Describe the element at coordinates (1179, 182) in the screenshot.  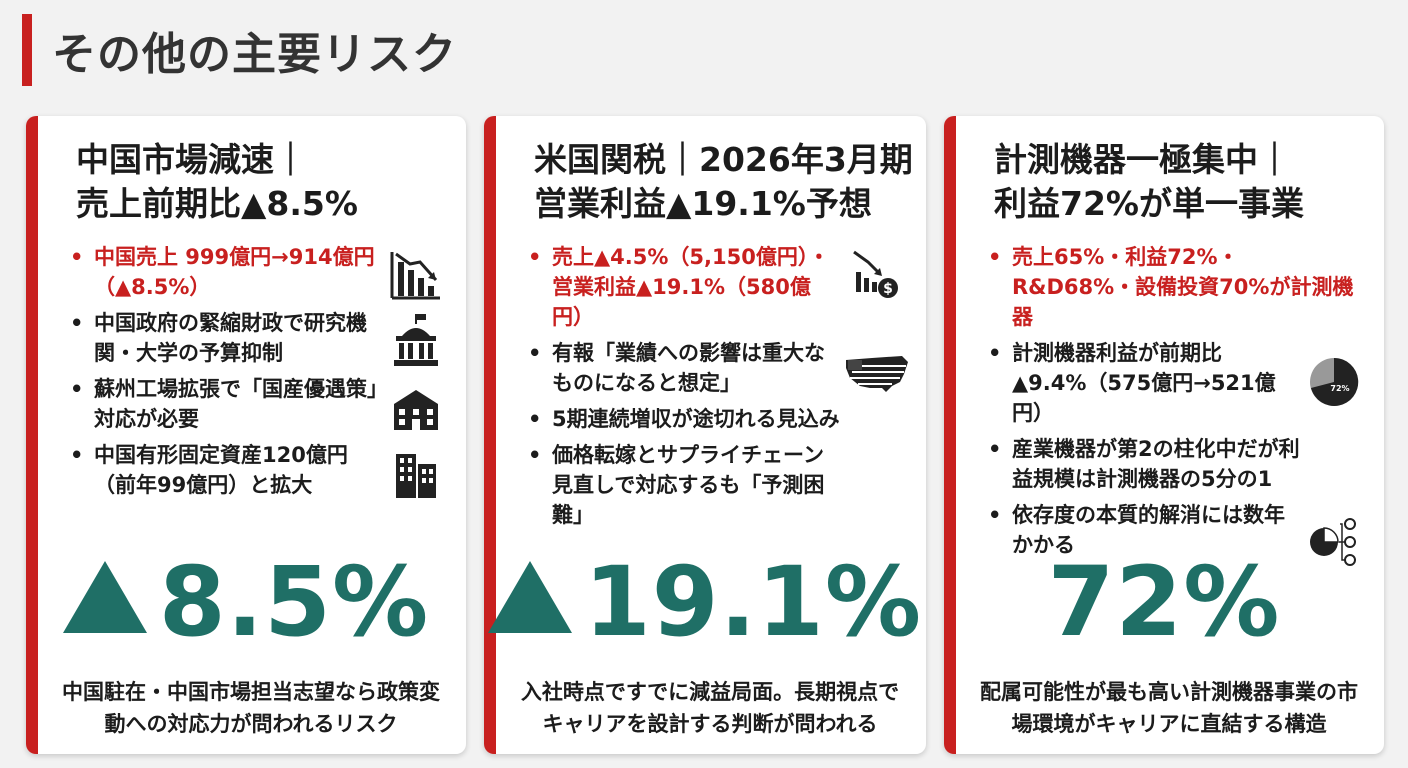
I see `card-heading: 計測機器一極集中｜ 利益72%が単一事業` at that location.